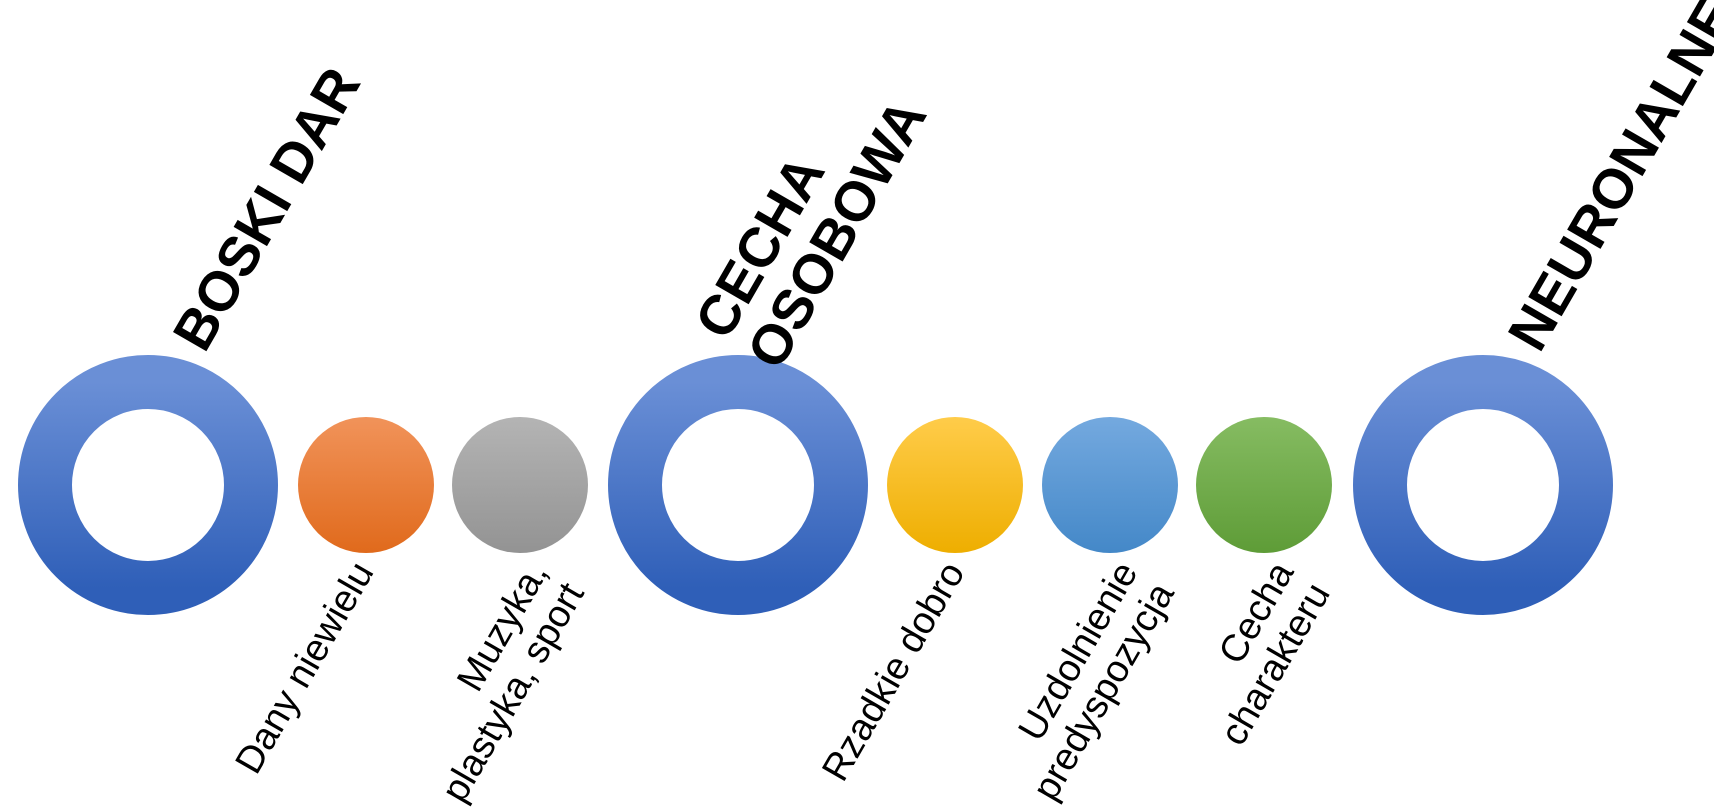  I want to click on ring-marker-cecha-osobowa, so click(738, 485).